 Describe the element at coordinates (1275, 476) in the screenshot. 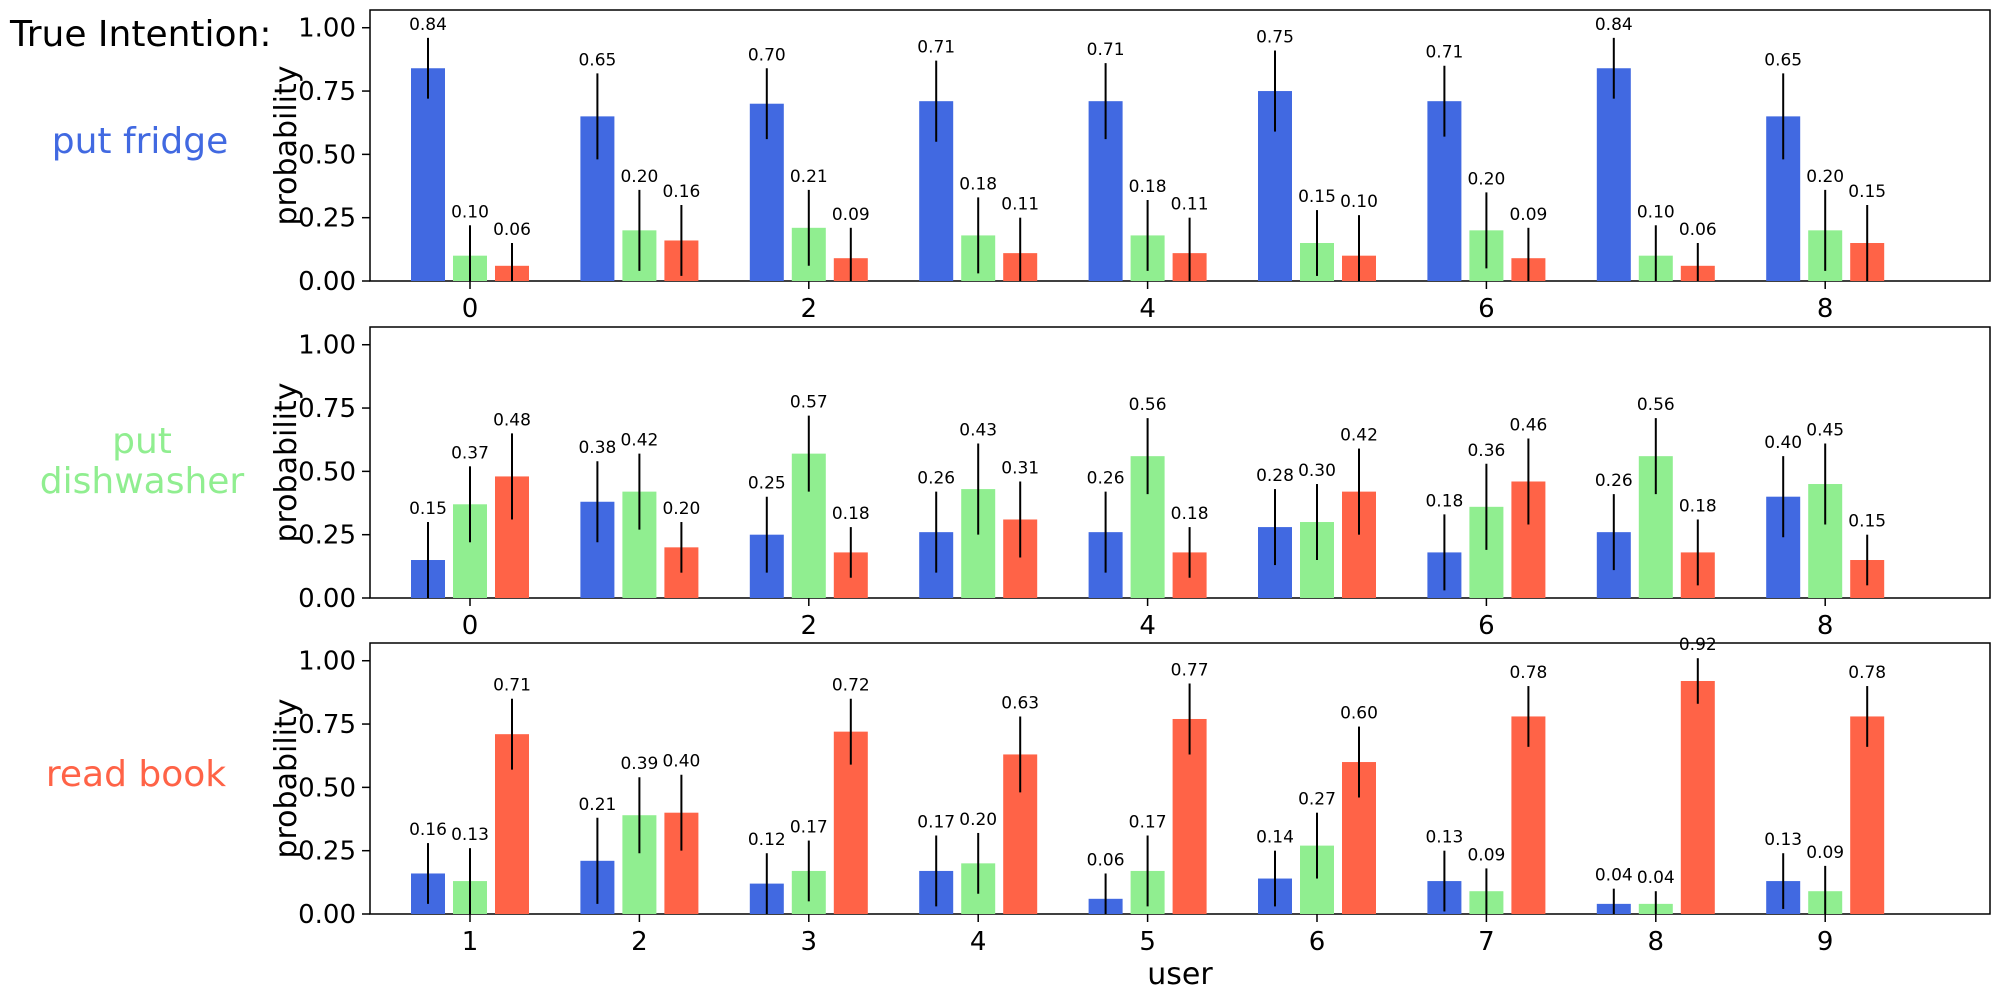

I see `bar-value-label: 0.28` at that location.